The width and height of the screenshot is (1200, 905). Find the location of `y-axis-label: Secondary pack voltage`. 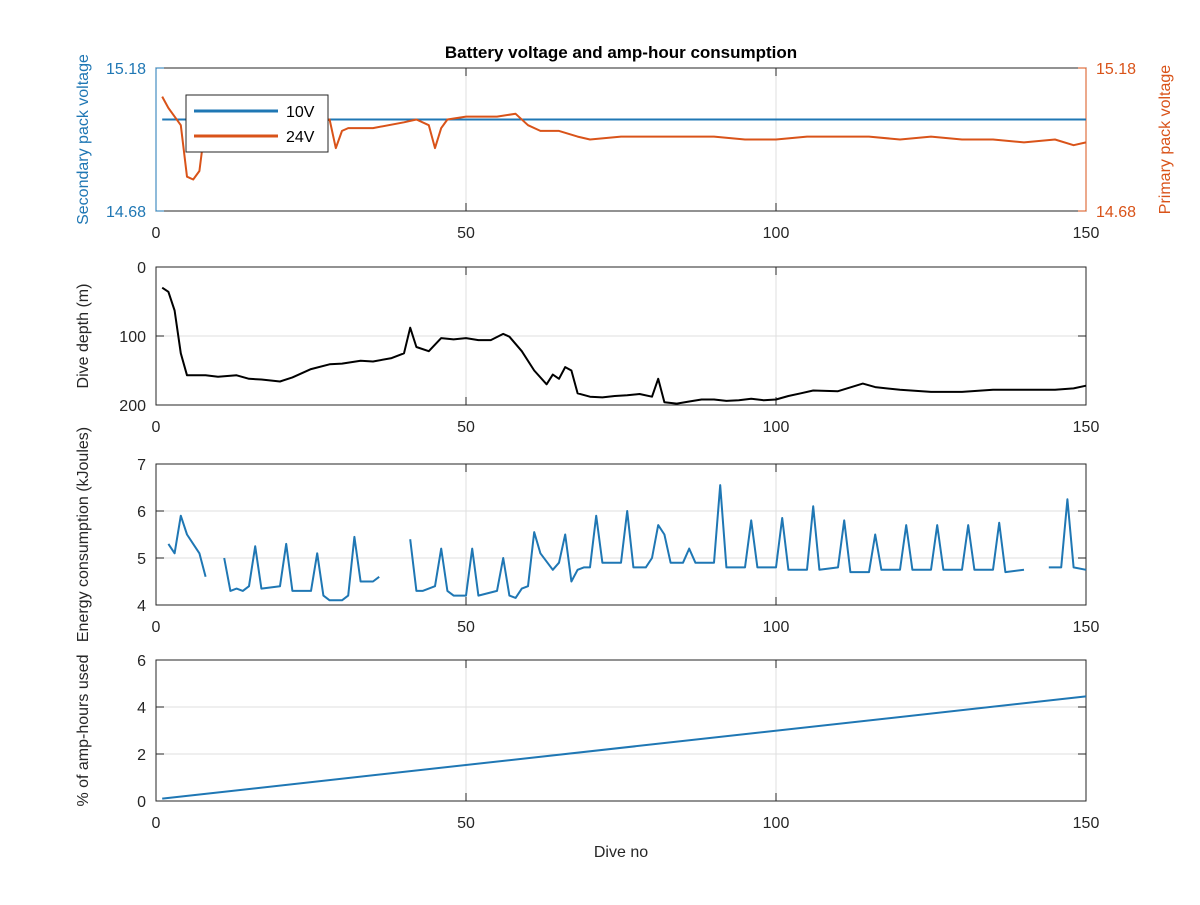

y-axis-label: Secondary pack voltage is located at coordinates (83, 139).